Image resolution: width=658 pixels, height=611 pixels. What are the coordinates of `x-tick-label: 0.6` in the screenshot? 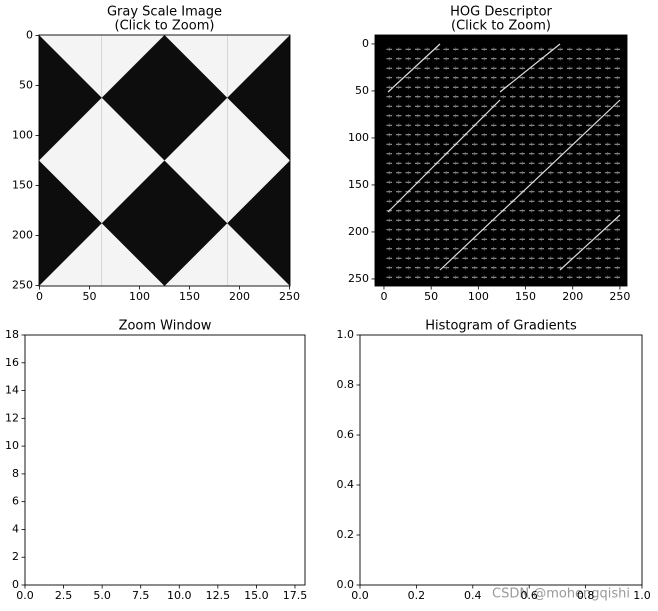 It's located at (529, 595).